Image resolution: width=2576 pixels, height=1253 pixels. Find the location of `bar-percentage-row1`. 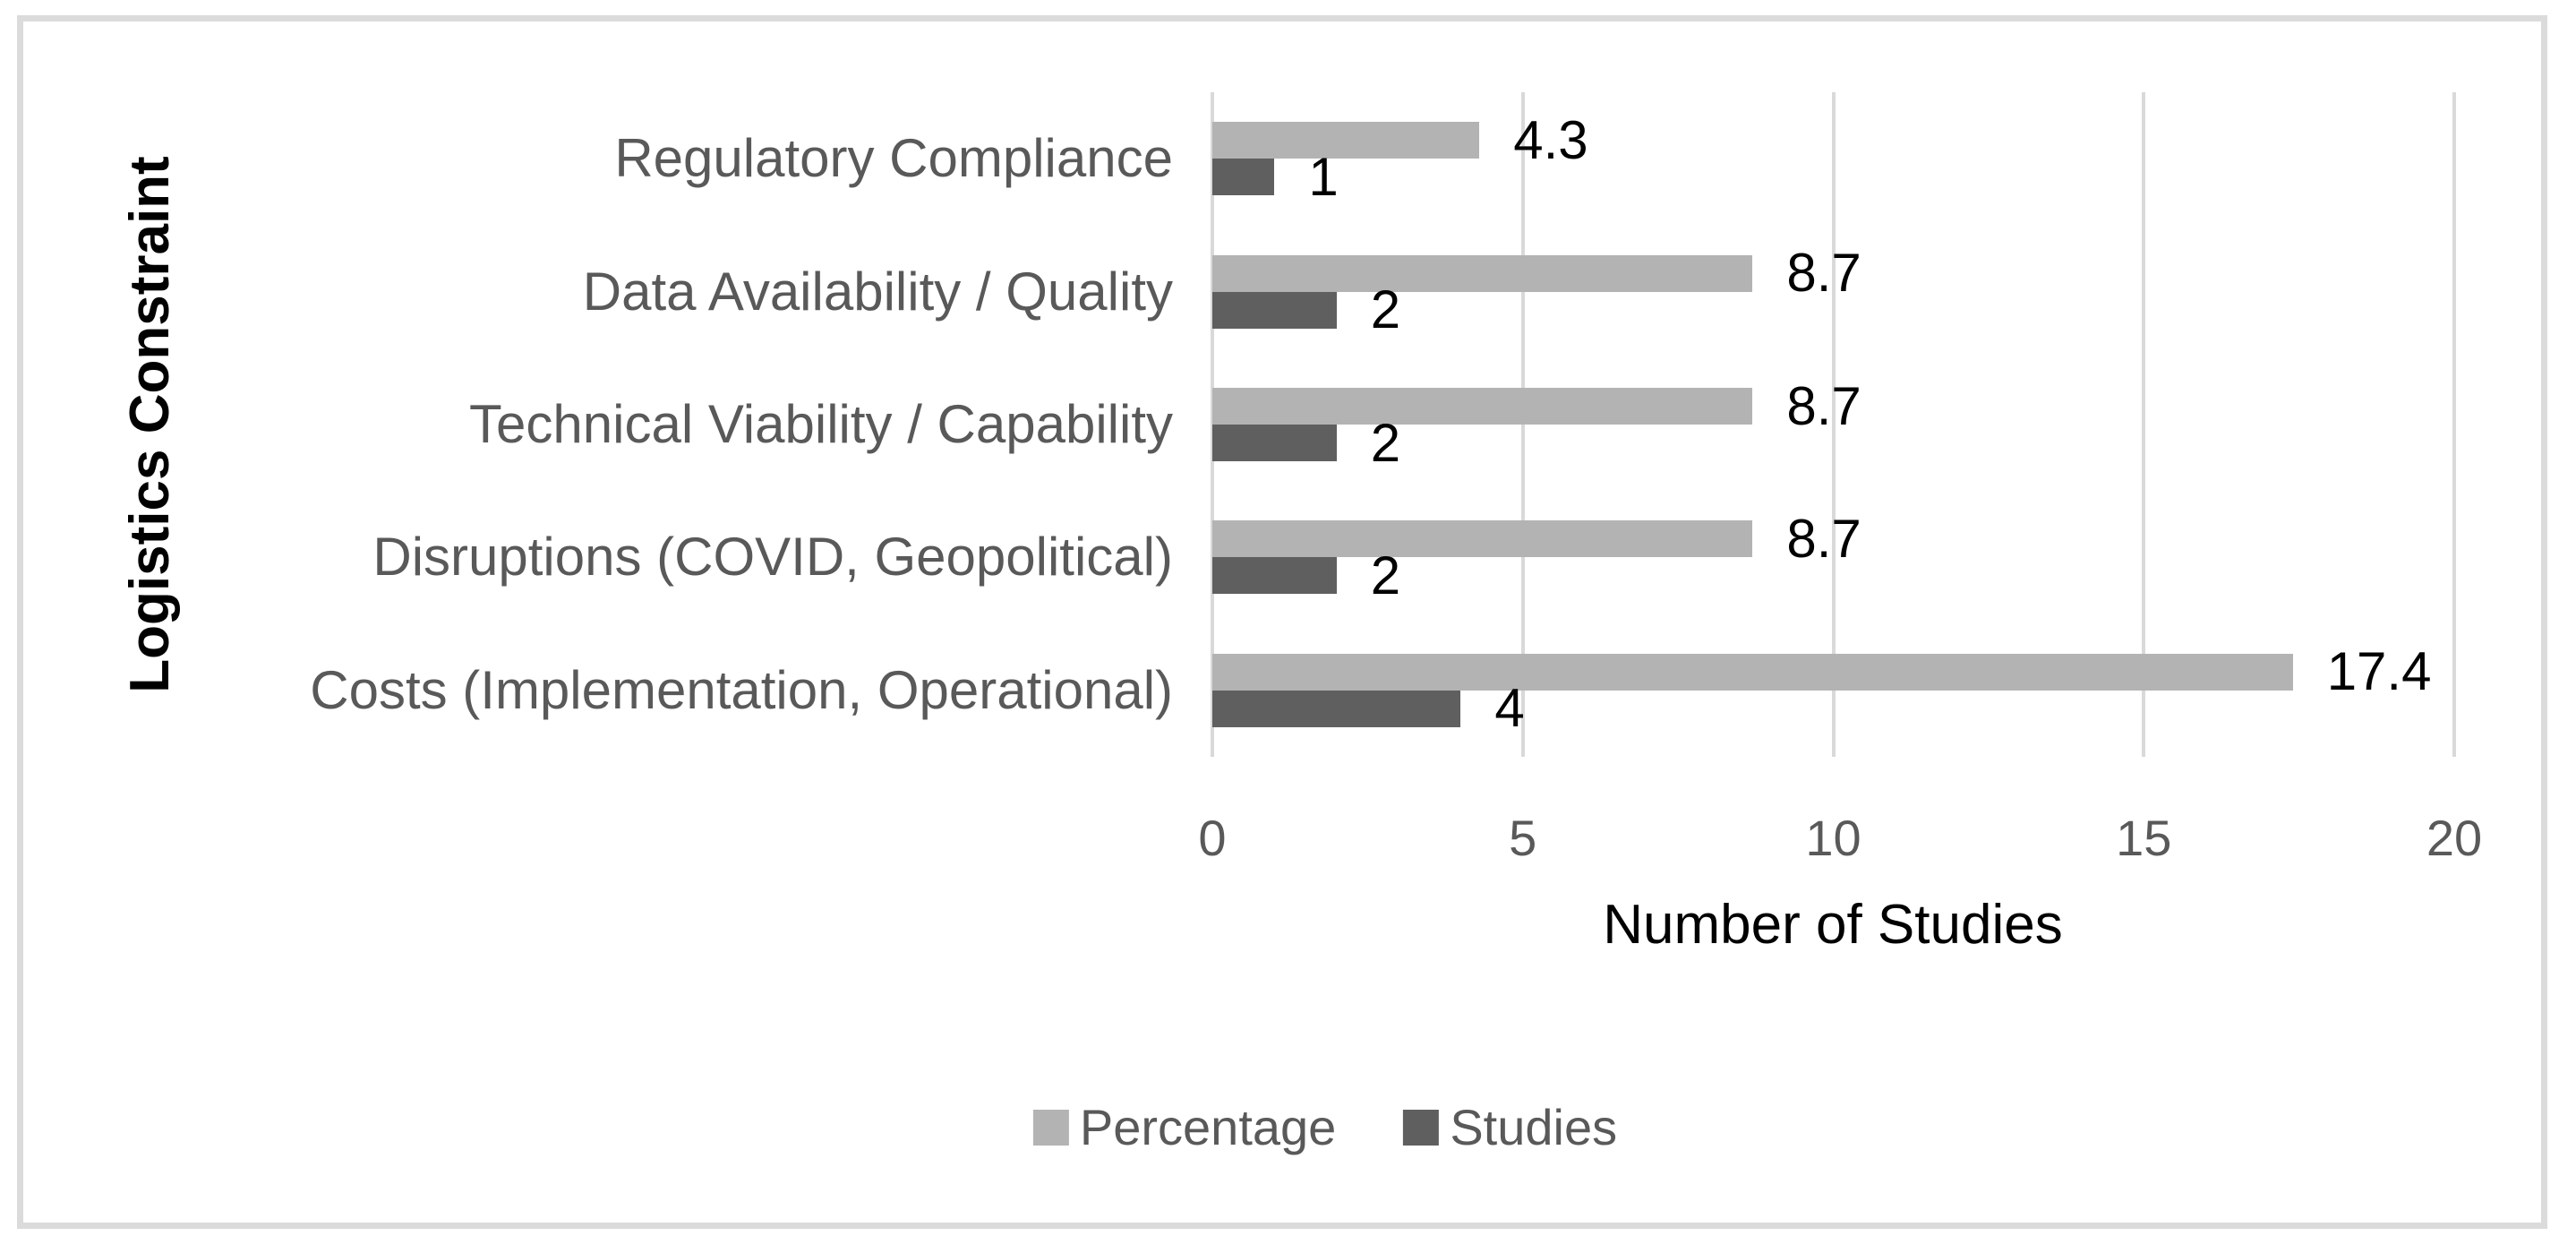

bar-percentage-row1 is located at coordinates (1346, 140).